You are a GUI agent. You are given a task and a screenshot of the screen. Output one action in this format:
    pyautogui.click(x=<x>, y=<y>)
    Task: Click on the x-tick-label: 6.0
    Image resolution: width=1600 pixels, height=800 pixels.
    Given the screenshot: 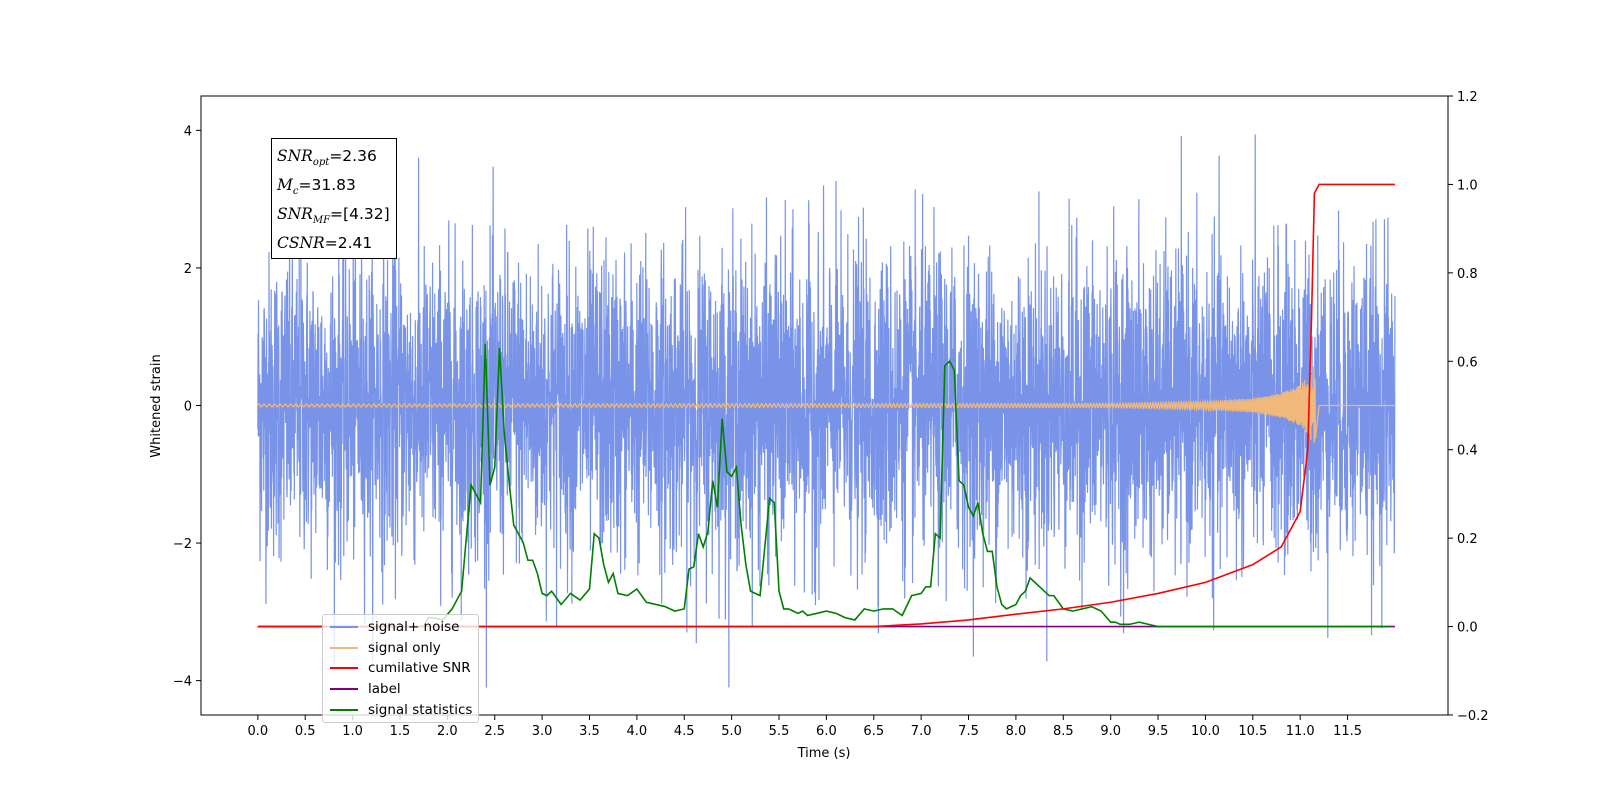 What is the action you would take?
    pyautogui.click(x=826, y=731)
    